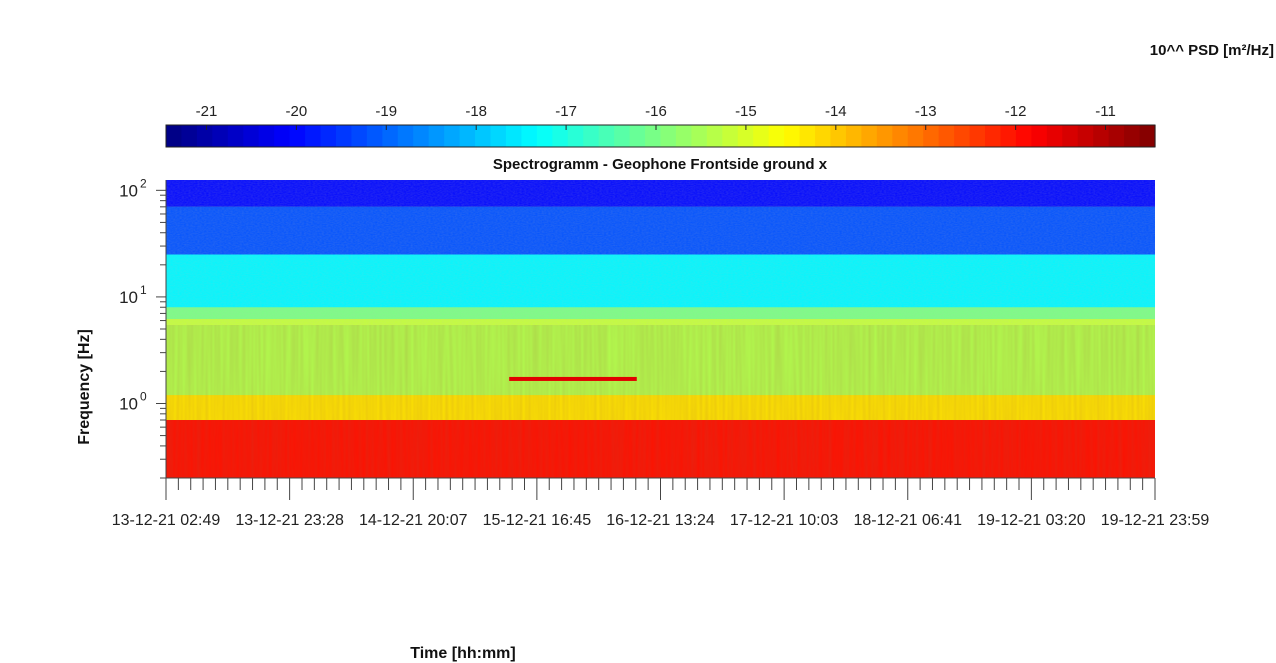 This screenshot has width=1276, height=663. Describe the element at coordinates (413, 520) in the screenshot. I see `x-tick-label: 14-12-21 20:07` at that location.